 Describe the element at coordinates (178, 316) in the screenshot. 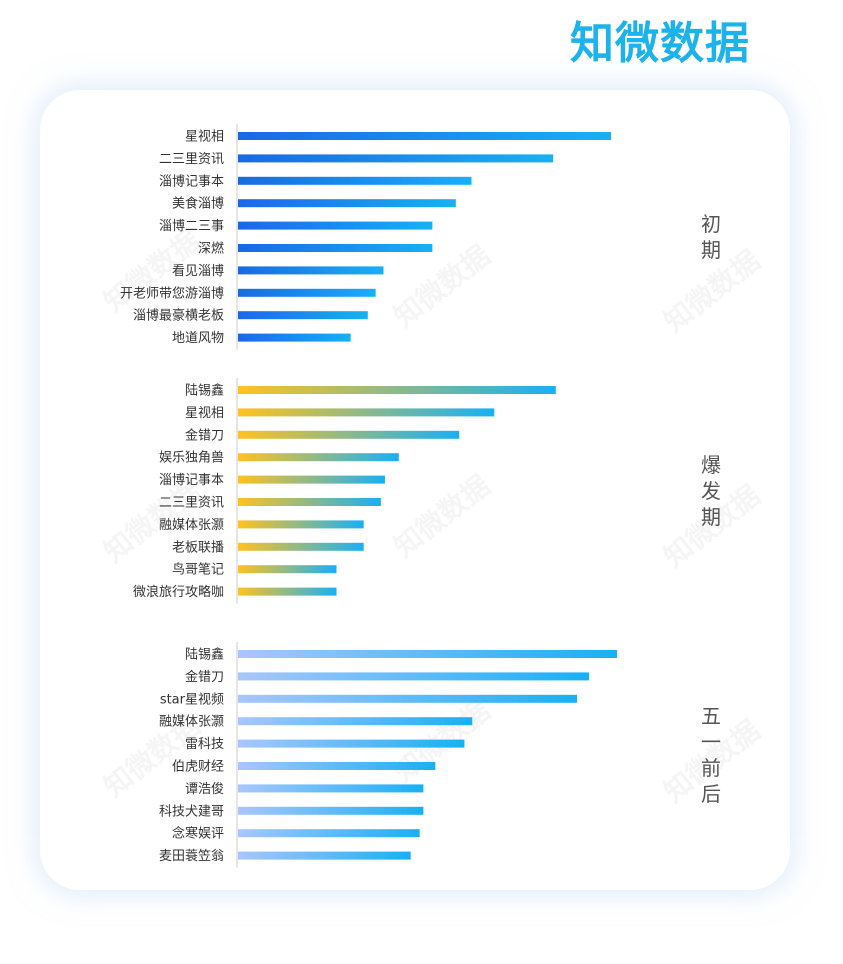

I see `category-label: 淄博最豪横老板` at that location.